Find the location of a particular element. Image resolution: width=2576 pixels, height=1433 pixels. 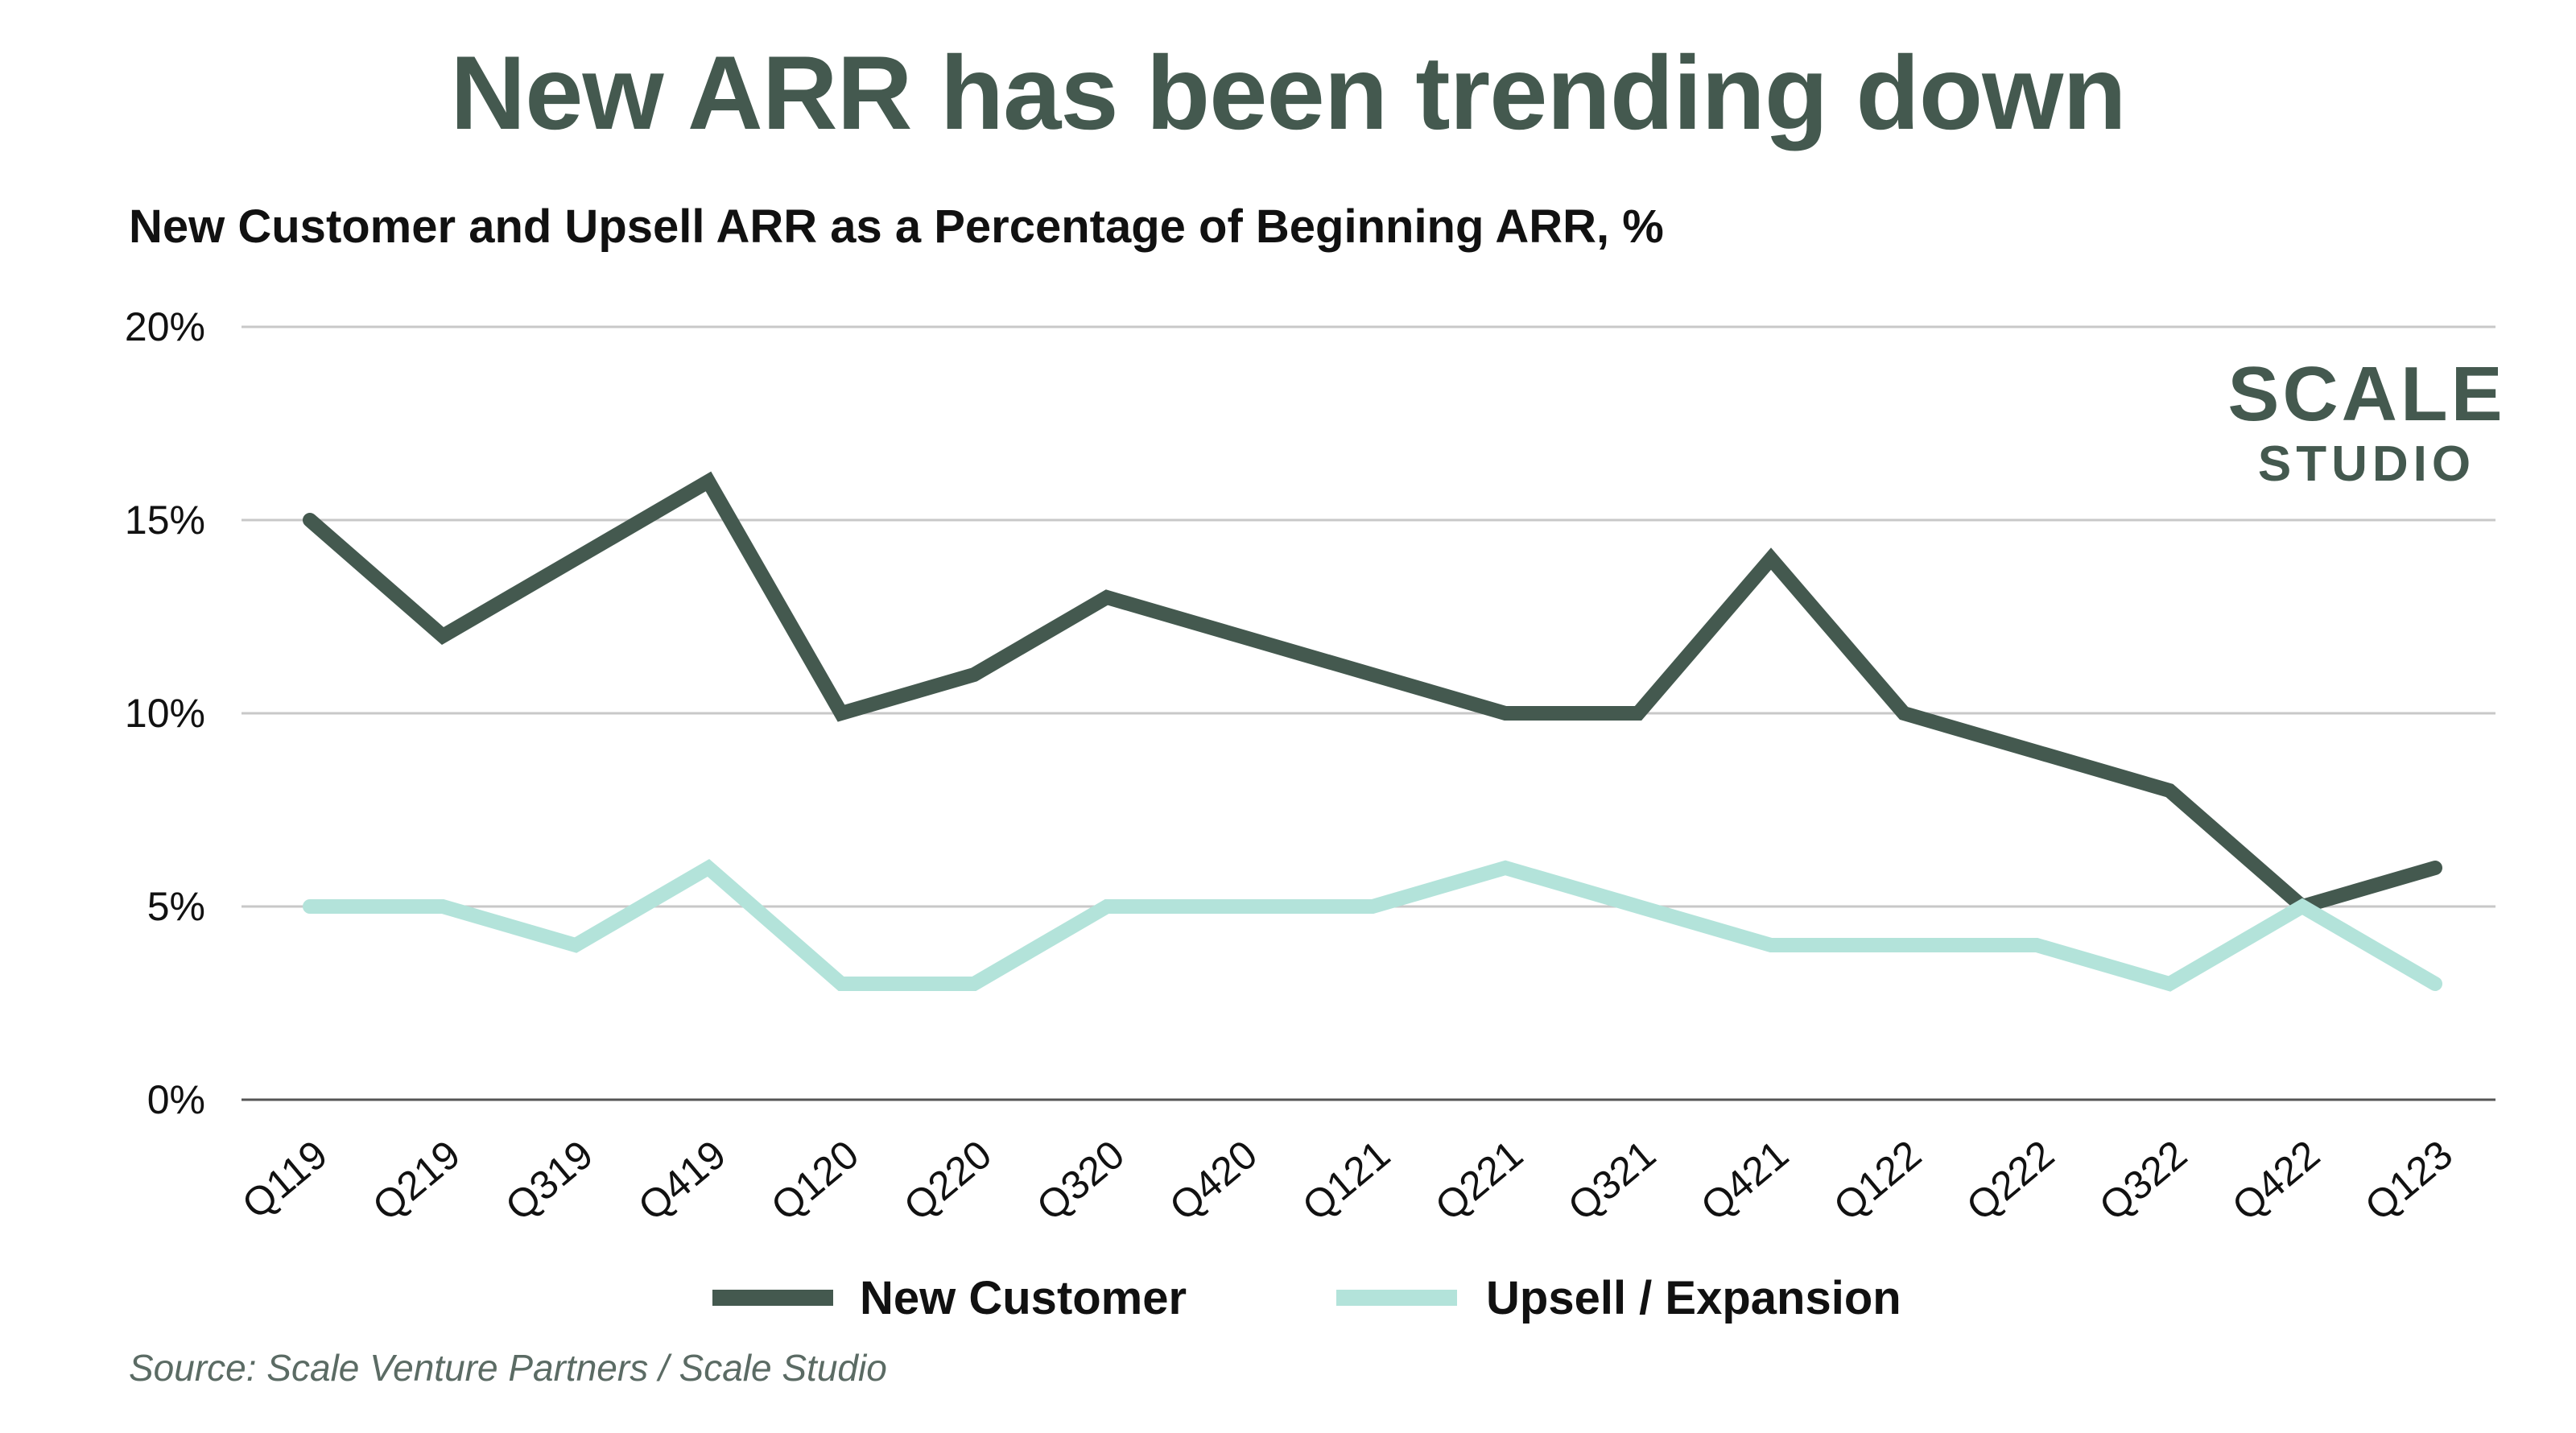

x-tick-label: Q220 is located at coordinates (947, 1181).